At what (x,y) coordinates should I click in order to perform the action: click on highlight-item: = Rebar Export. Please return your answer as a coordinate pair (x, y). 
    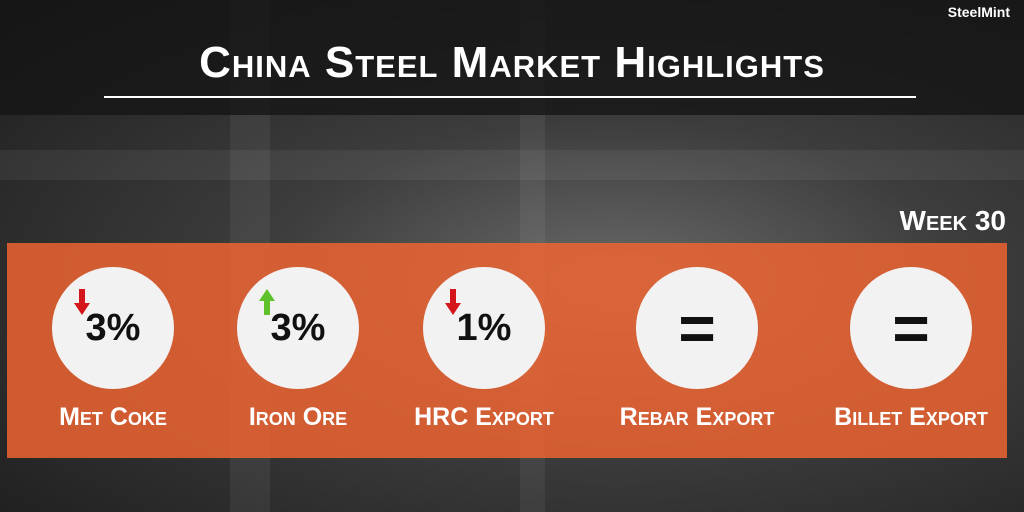
    Looking at the image, I should click on (697, 349).